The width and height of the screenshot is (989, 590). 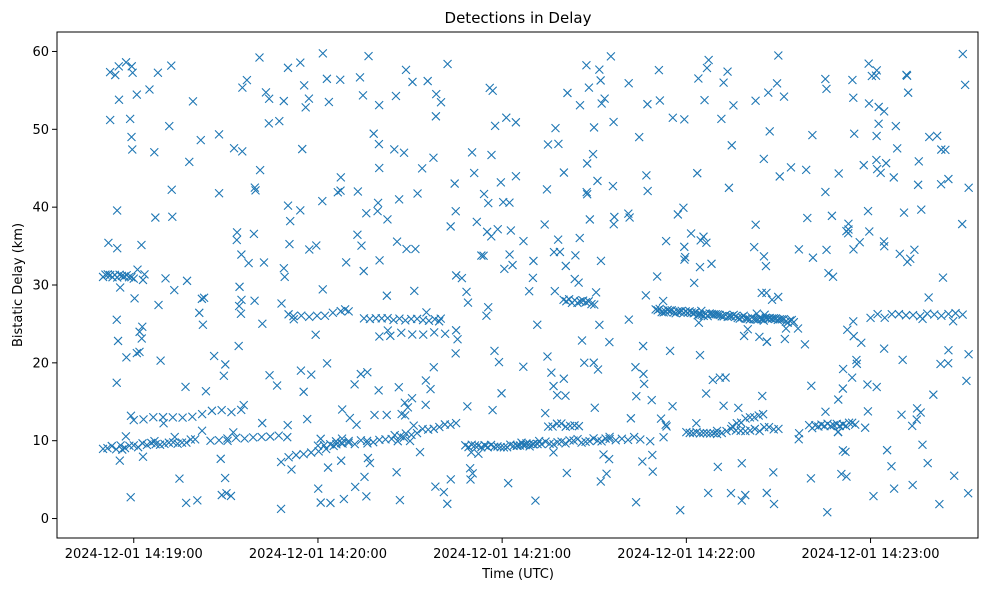 What do you see at coordinates (318, 554) in the screenshot?
I see `x-tick-label: 2024-12-01 14:20:00` at bounding box center [318, 554].